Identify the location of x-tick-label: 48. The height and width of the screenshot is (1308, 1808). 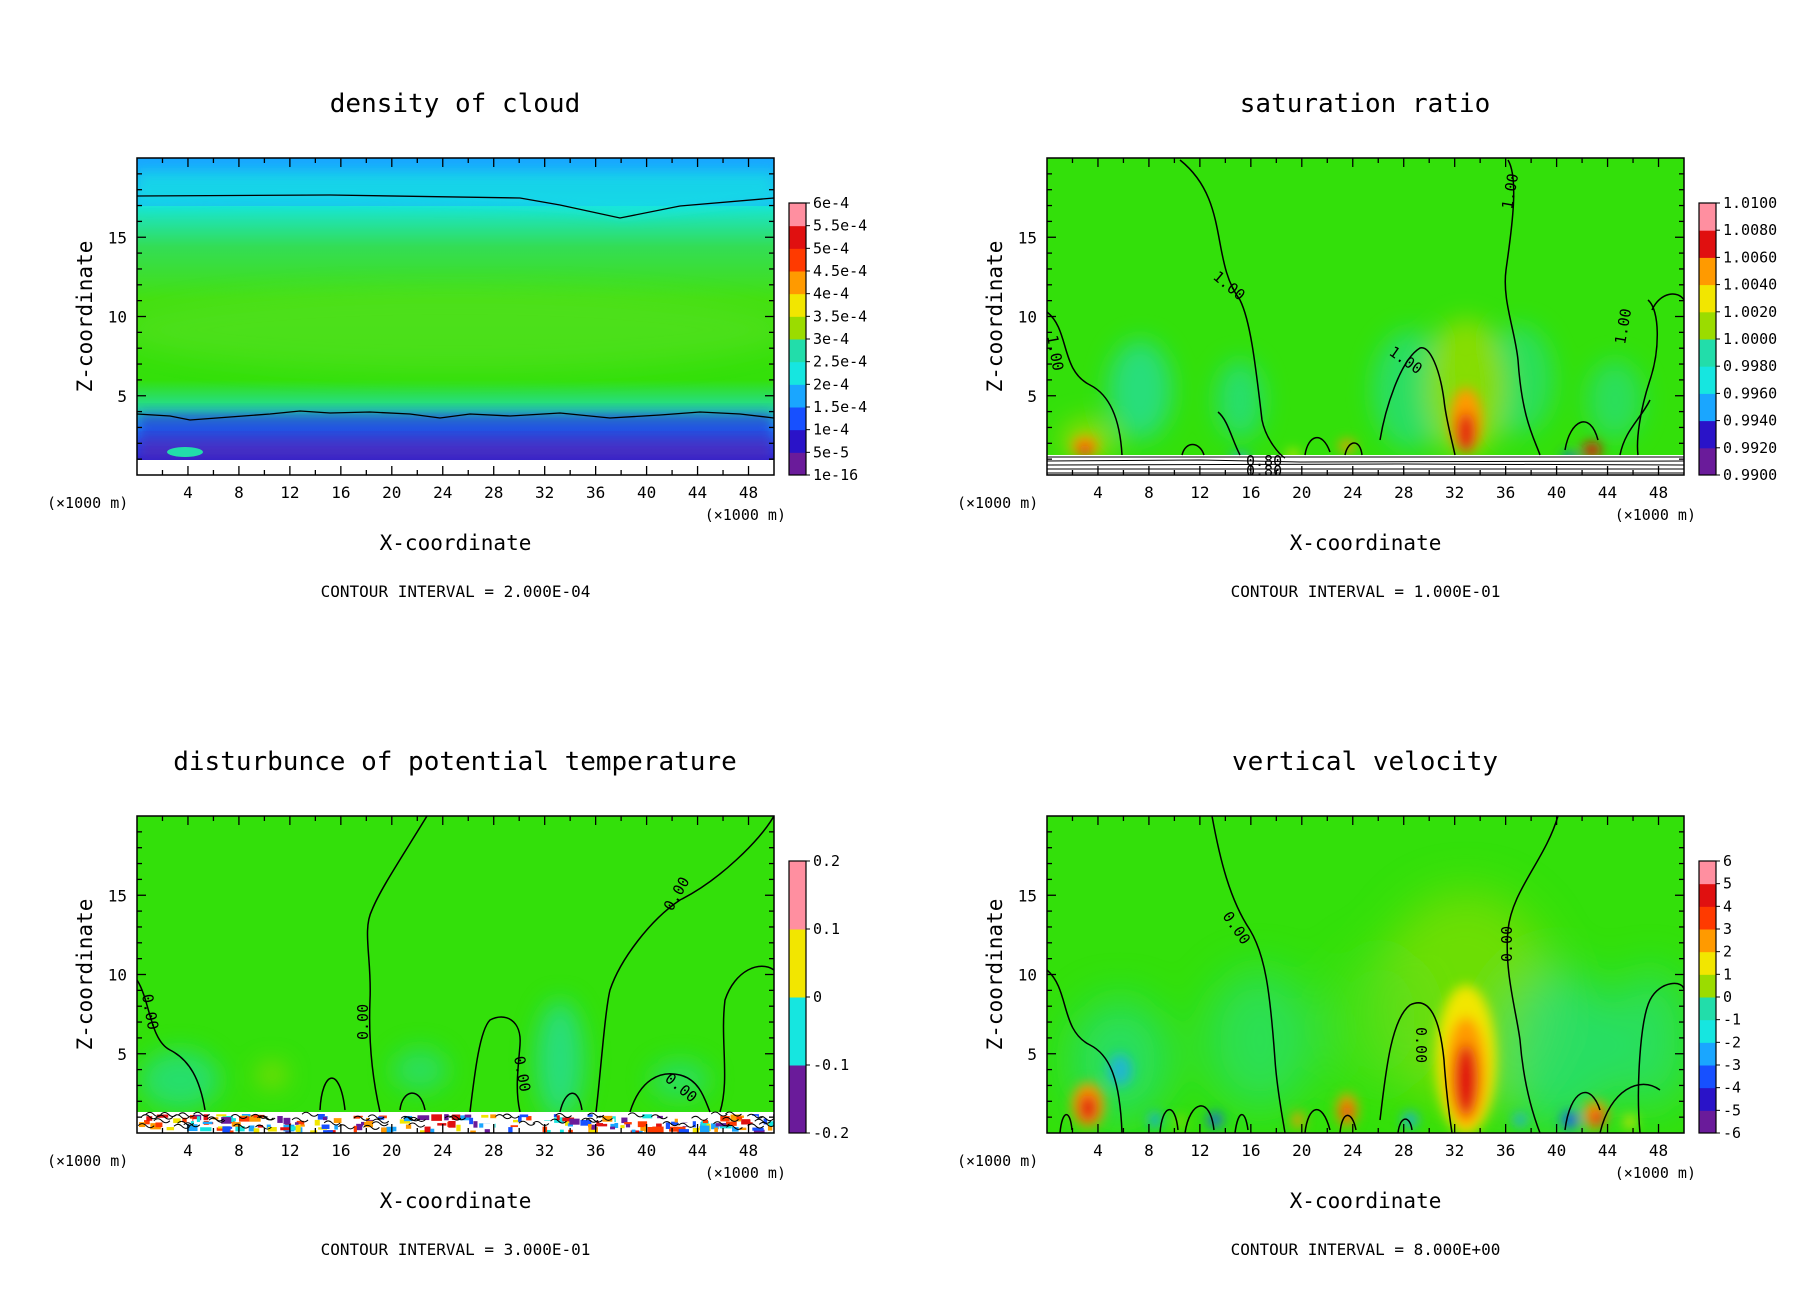
(1658, 492).